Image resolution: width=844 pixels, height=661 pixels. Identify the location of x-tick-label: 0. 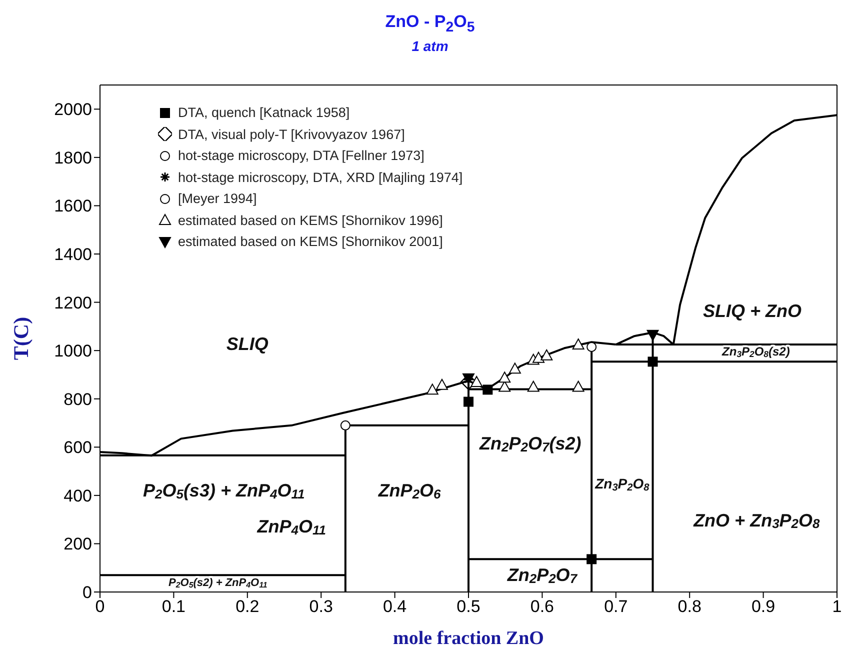
(100, 606).